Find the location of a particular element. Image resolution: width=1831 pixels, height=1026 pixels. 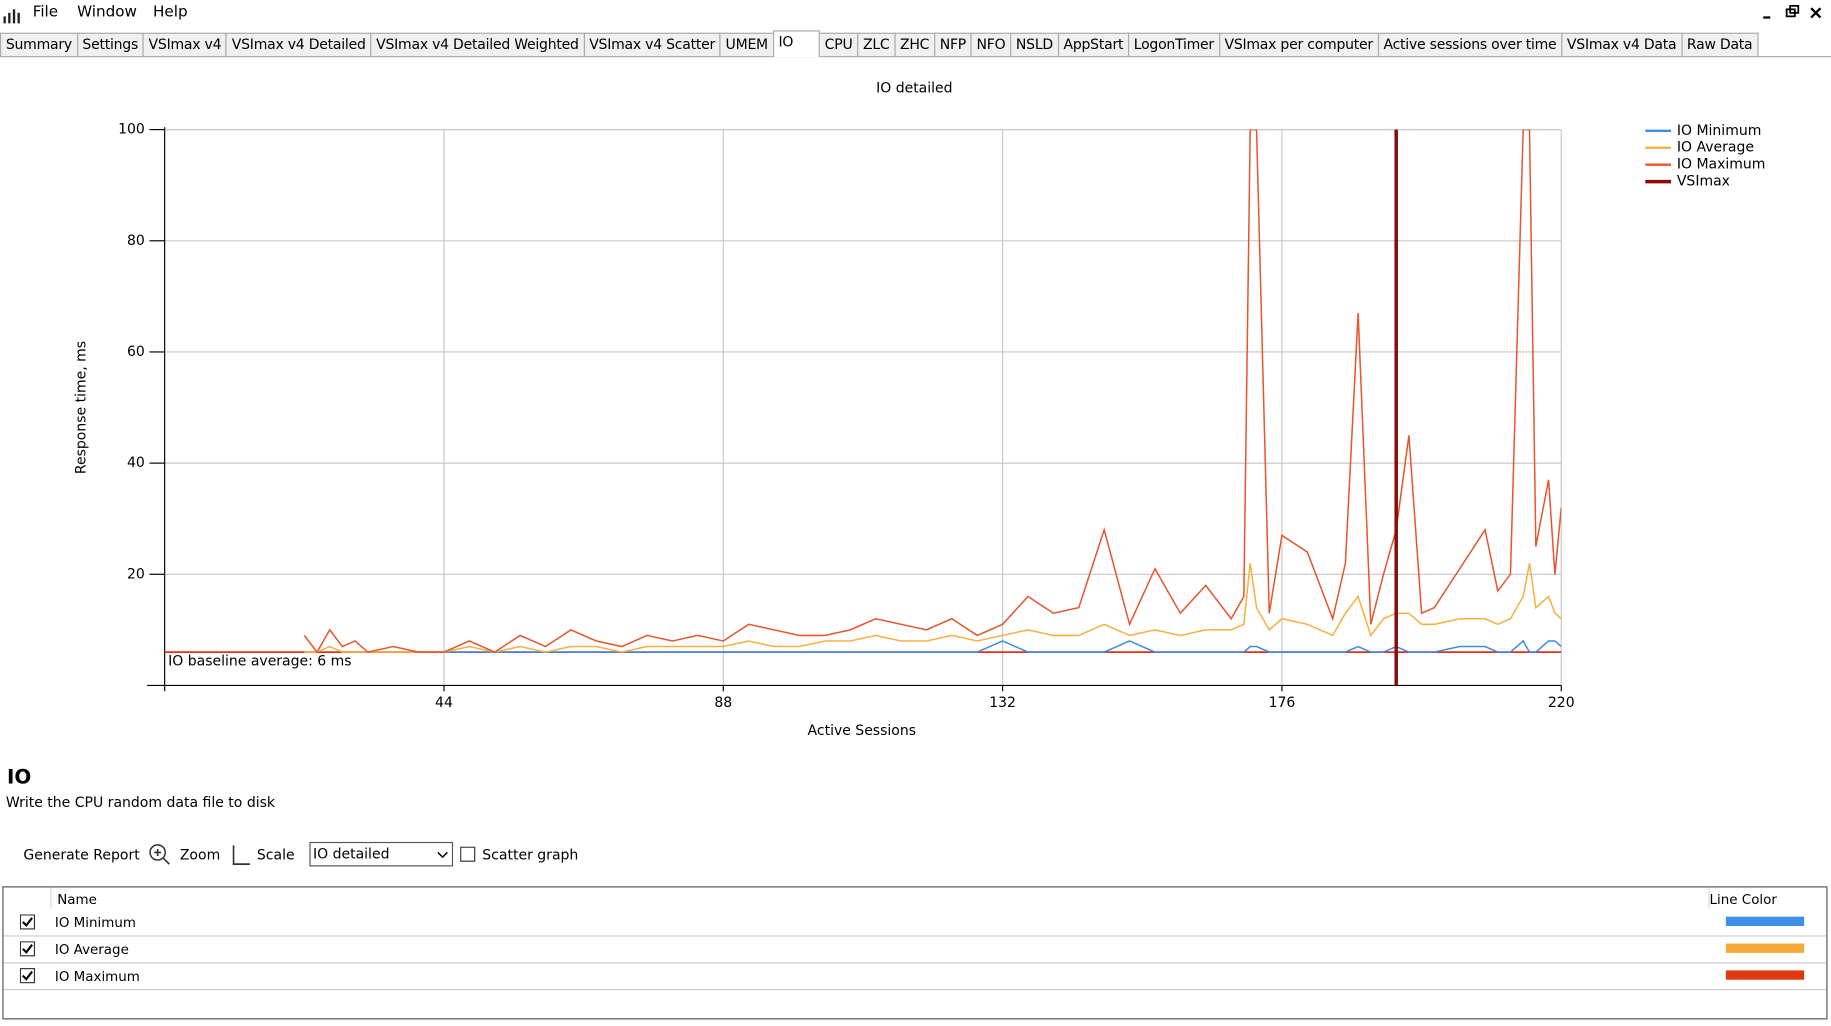

legend-label: IO Maximum is located at coordinates (1721, 165).